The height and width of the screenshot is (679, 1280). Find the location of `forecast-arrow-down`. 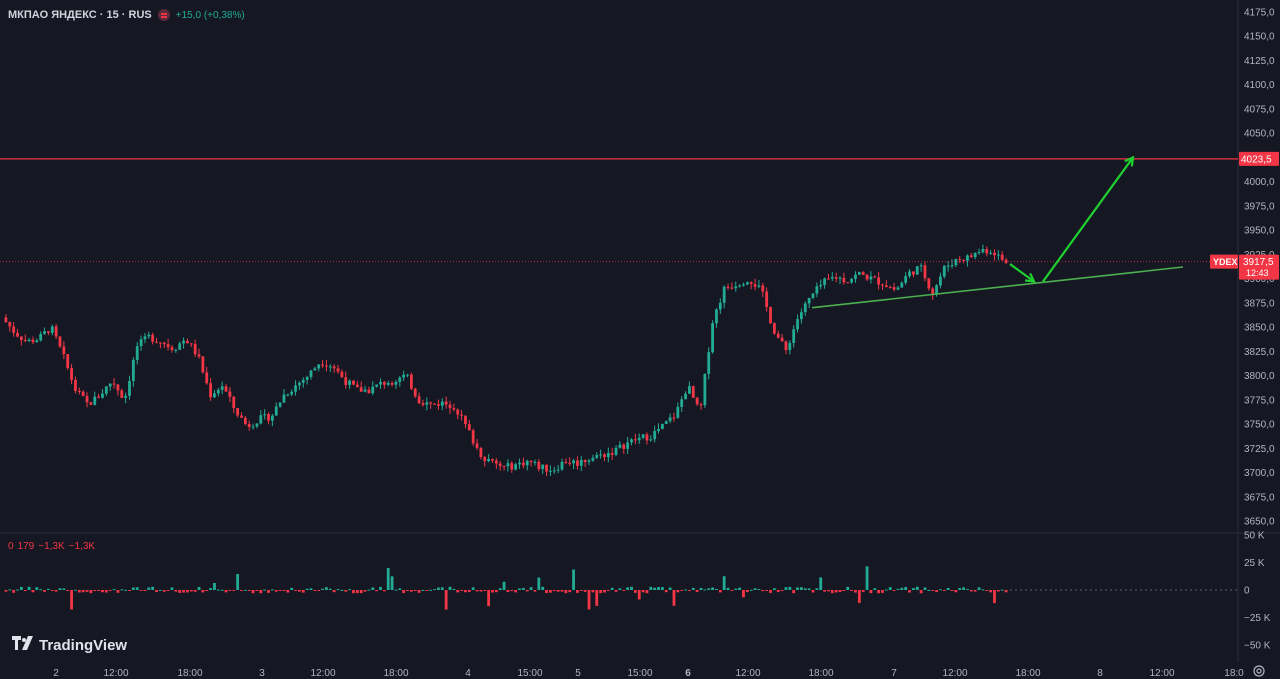

forecast-arrow-down is located at coordinates (1022, 273).